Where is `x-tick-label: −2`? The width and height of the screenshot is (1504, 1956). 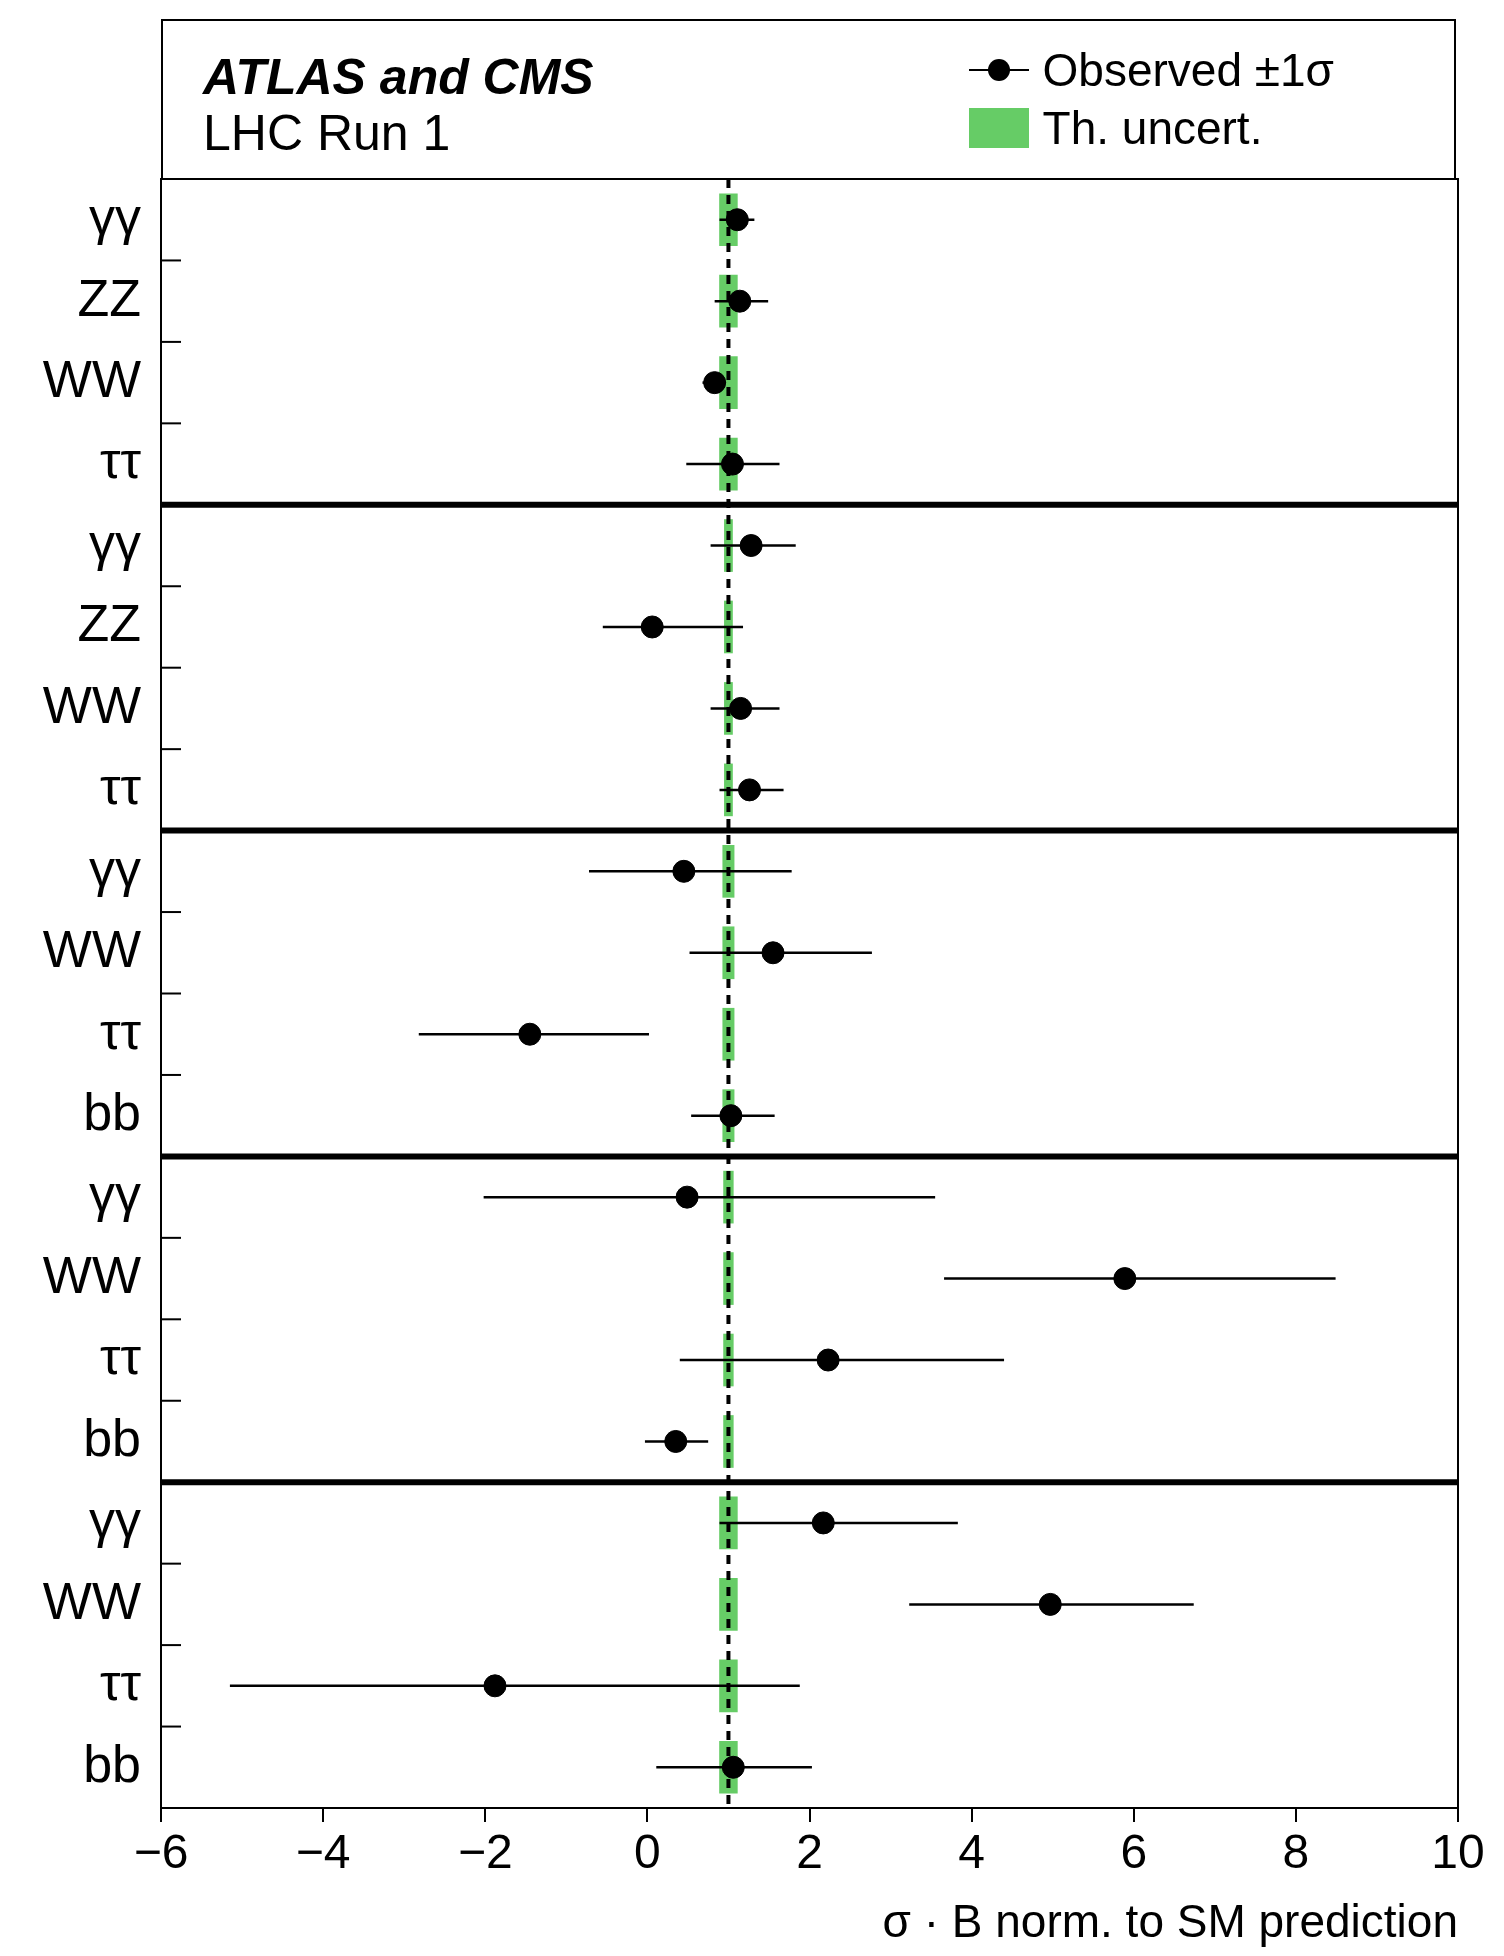 x-tick-label: −2 is located at coordinates (485, 1852).